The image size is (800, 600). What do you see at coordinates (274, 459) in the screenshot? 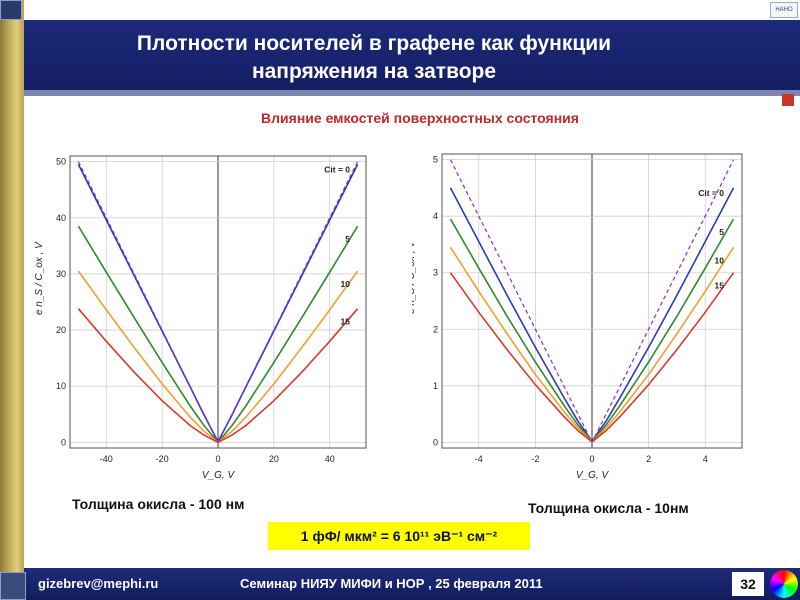
I see `x-tick-label: 20` at bounding box center [274, 459].